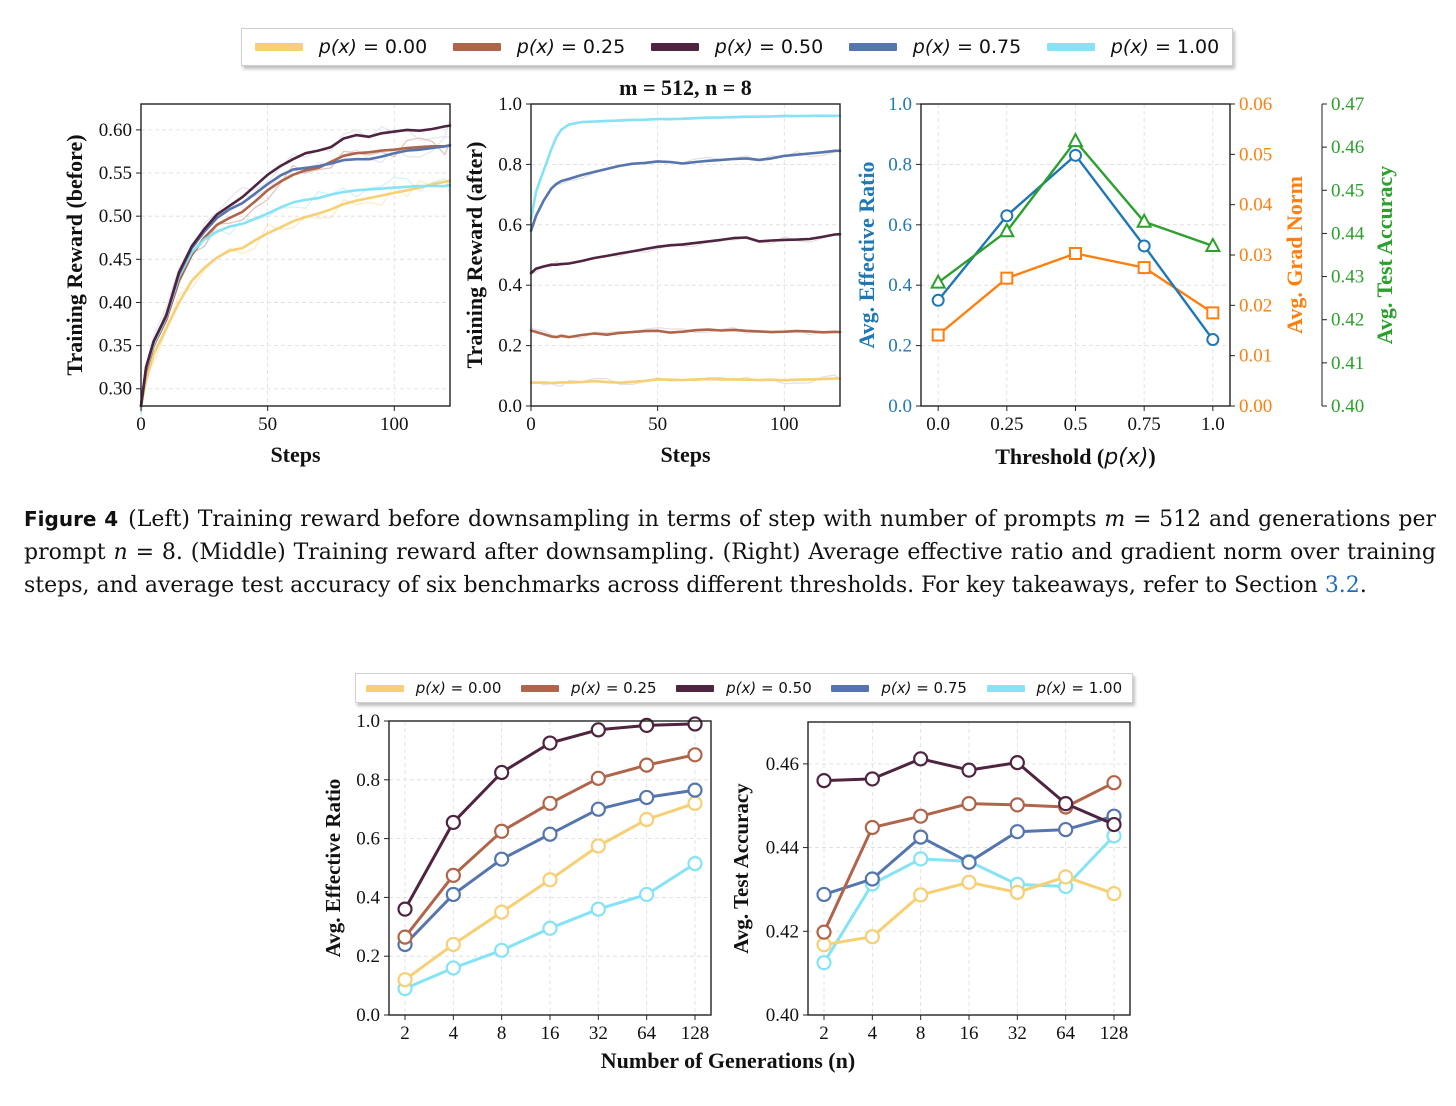  Describe the element at coordinates (74, 254) in the screenshot. I see `y-axis-label: Training Reward (before)` at that location.